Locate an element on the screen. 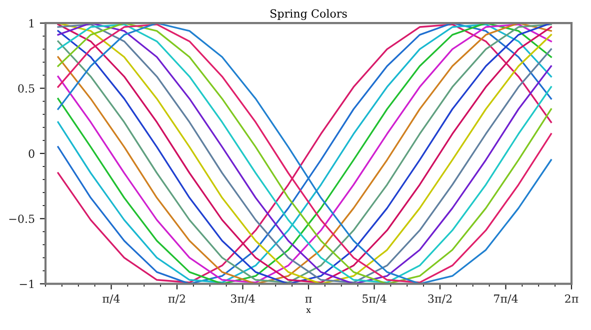 The image size is (591, 330). y-tick-label: 1 is located at coordinates (31, 23).